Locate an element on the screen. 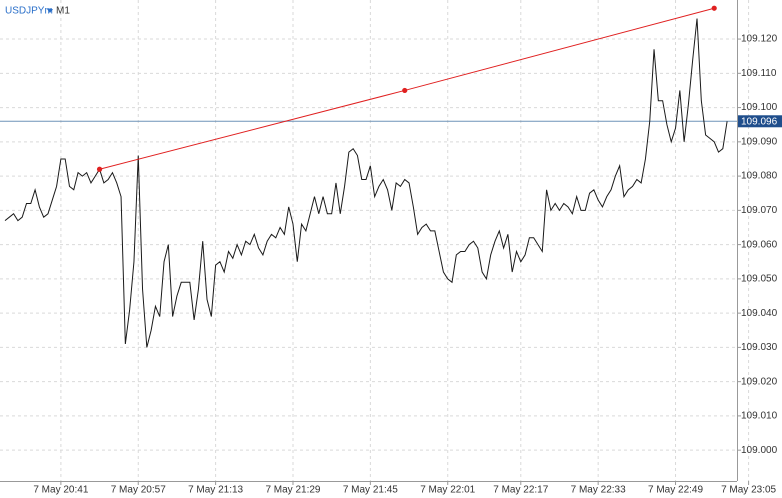 Image resolution: width=782 pixels, height=498 pixels. symbol: USDJPYm is located at coordinates (29, 11).